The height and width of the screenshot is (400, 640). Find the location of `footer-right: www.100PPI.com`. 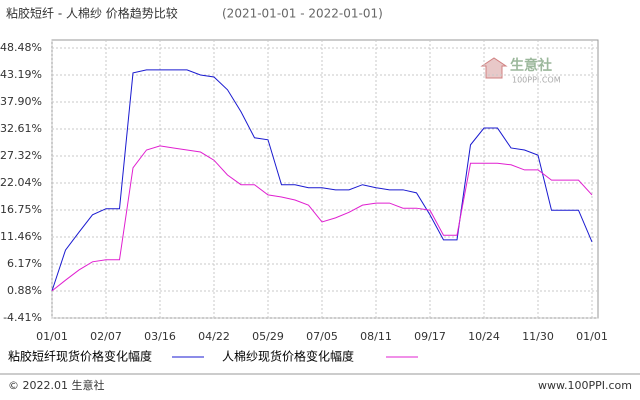

footer-right: www.100PPI.com is located at coordinates (585, 385).